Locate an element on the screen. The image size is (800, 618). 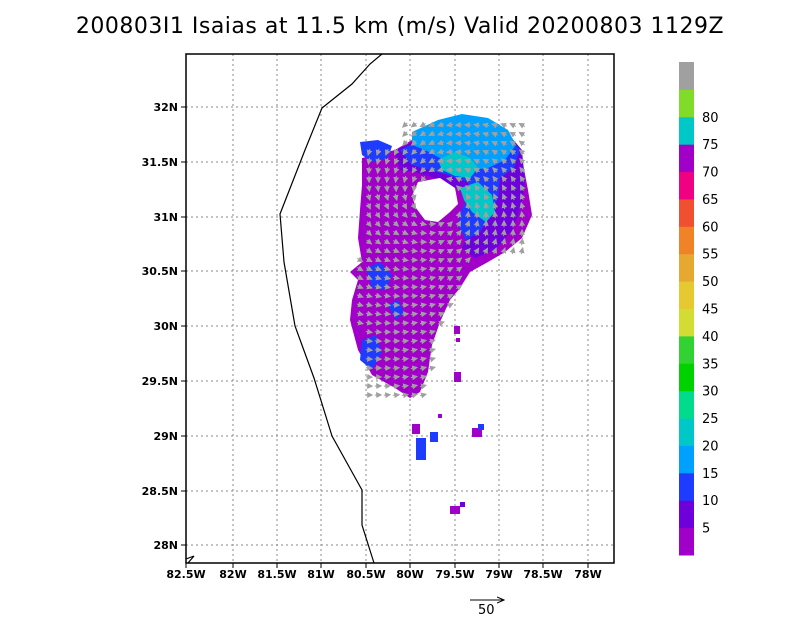
y-tick-label: 31.5N is located at coordinates (160, 162).